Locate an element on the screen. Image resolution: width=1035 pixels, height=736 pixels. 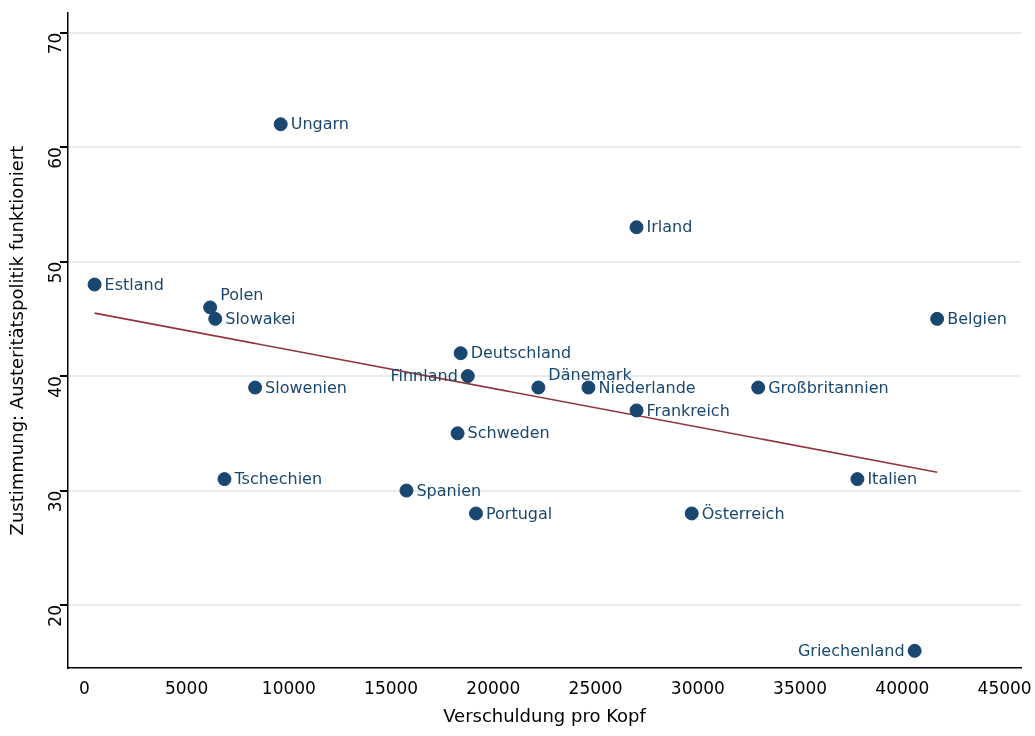
annotation: Slowakei is located at coordinates (260, 319).